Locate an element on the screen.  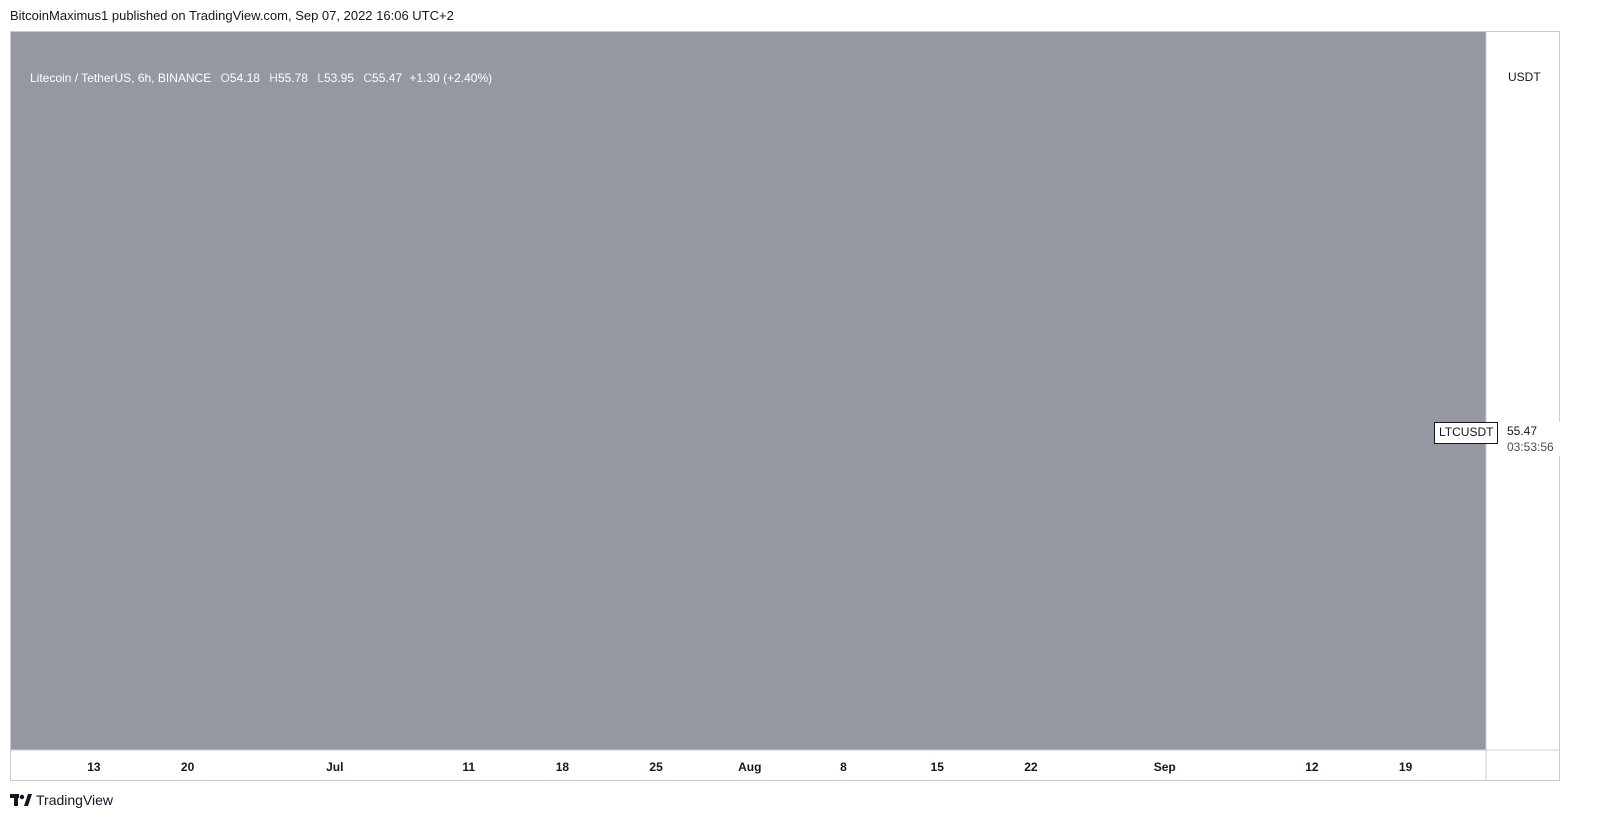
time-tick-label: Sep is located at coordinates (1165, 767).